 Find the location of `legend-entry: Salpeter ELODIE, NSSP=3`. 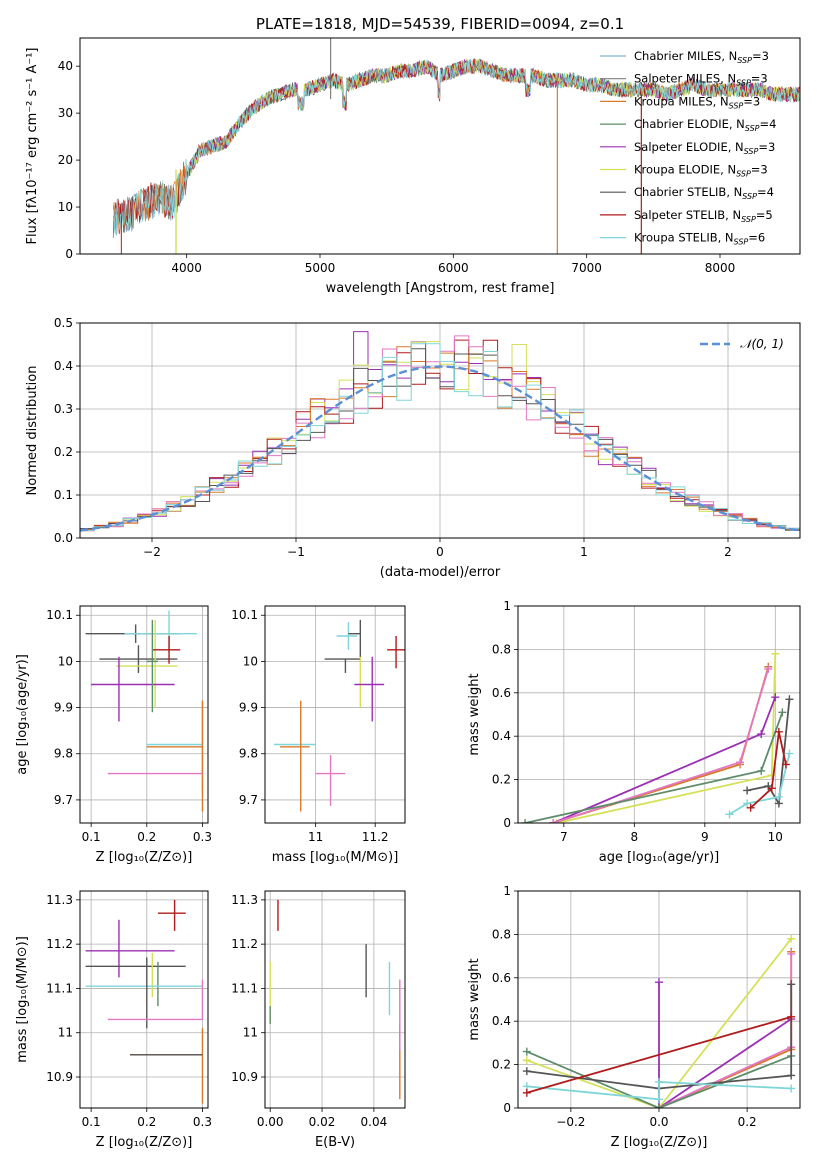

legend-entry: Salpeter ELODIE, NSSP=3 is located at coordinates (704, 148).